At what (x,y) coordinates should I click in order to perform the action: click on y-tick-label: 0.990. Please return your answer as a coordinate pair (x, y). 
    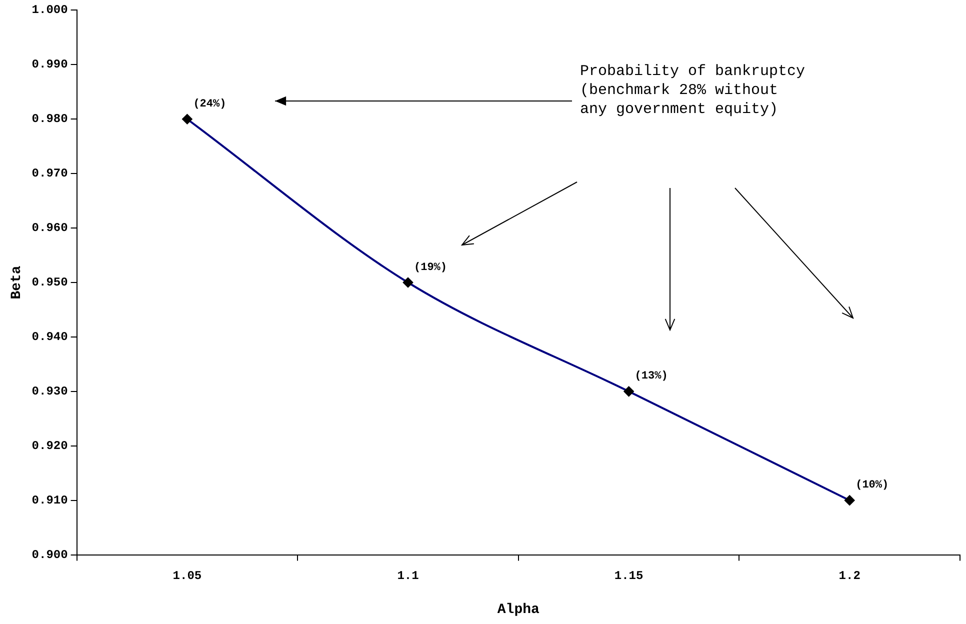
    Looking at the image, I should click on (50, 65).